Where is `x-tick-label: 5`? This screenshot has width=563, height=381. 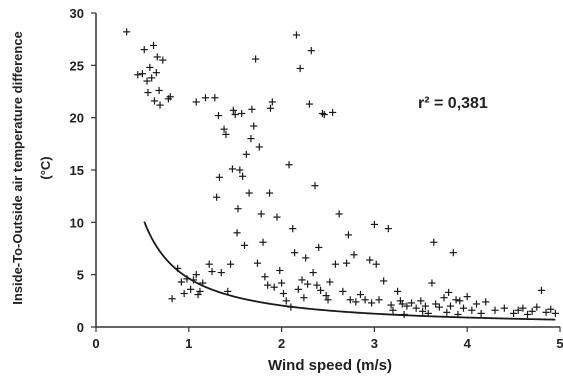 x-tick-label: 5 is located at coordinates (559, 343).